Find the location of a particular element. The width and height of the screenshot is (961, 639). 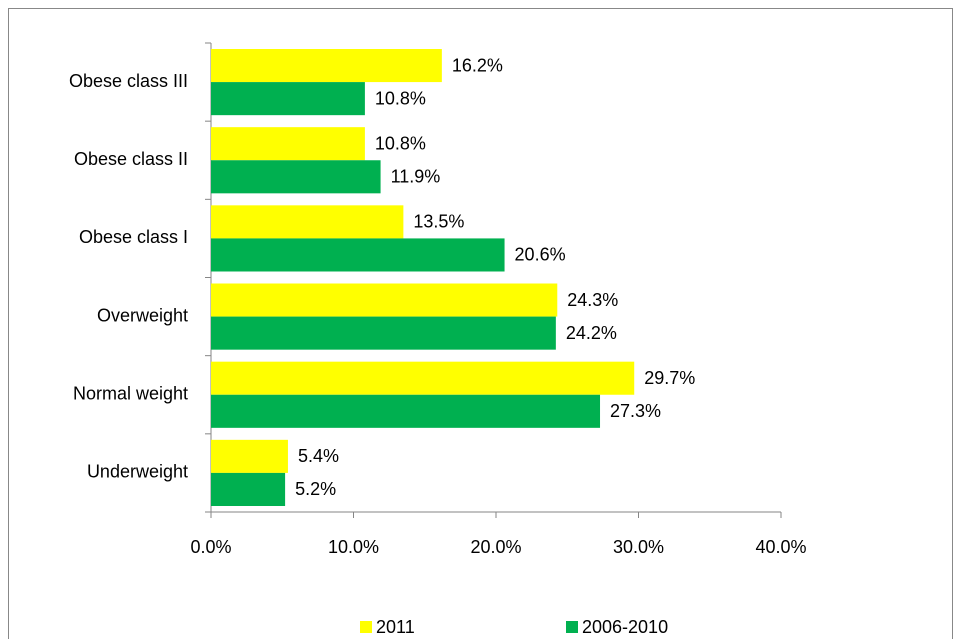

y-tick-label: Obese class I is located at coordinates (133, 237).